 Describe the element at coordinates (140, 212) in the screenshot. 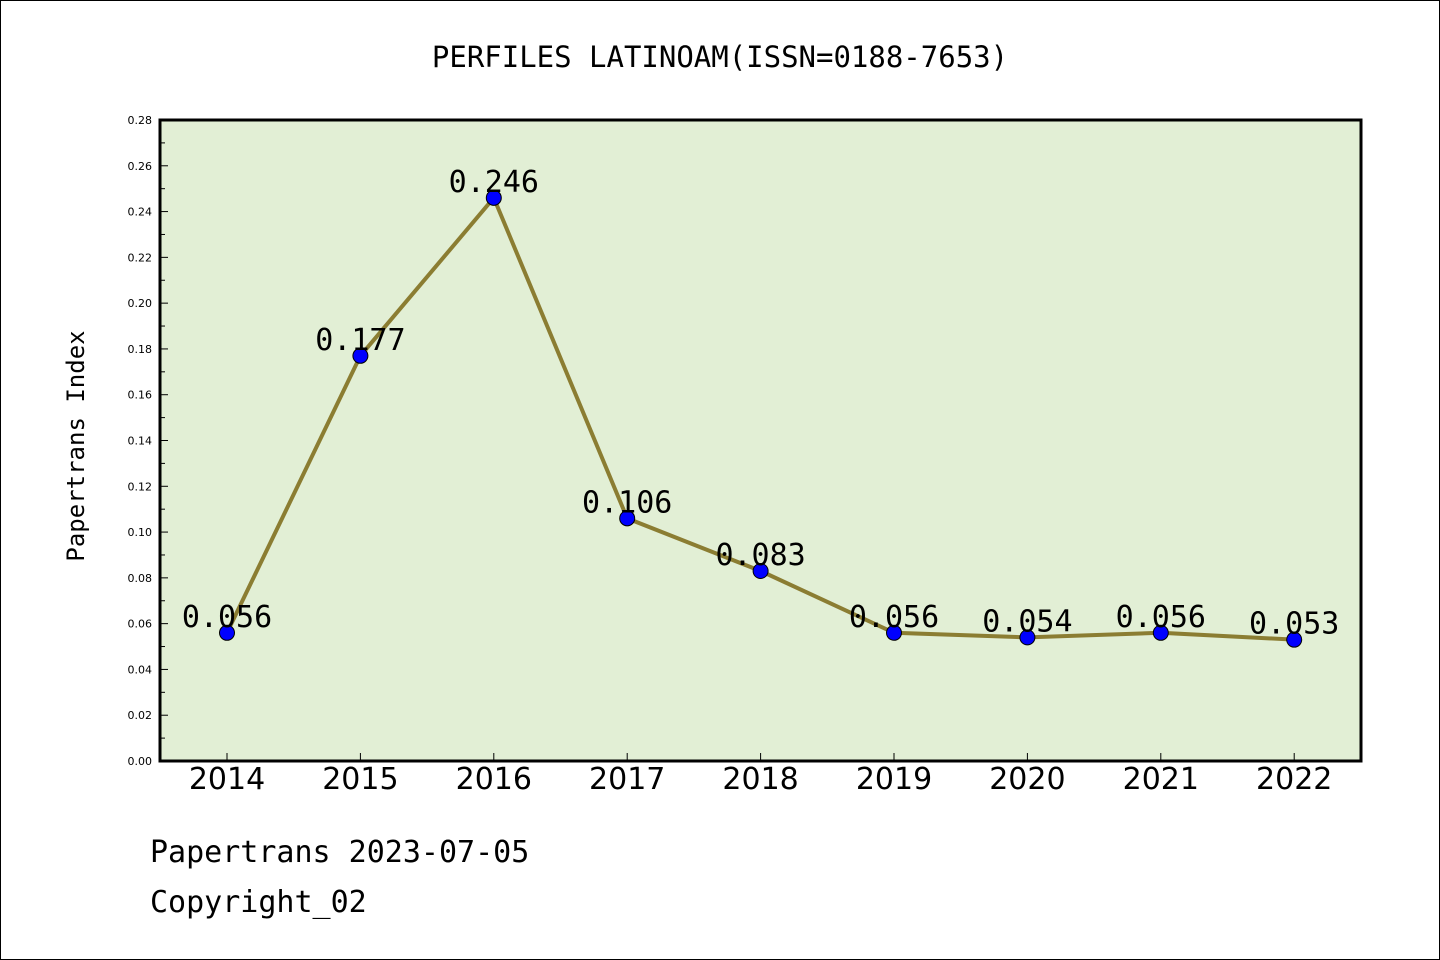

I see `y-tick-label: 0.24` at that location.